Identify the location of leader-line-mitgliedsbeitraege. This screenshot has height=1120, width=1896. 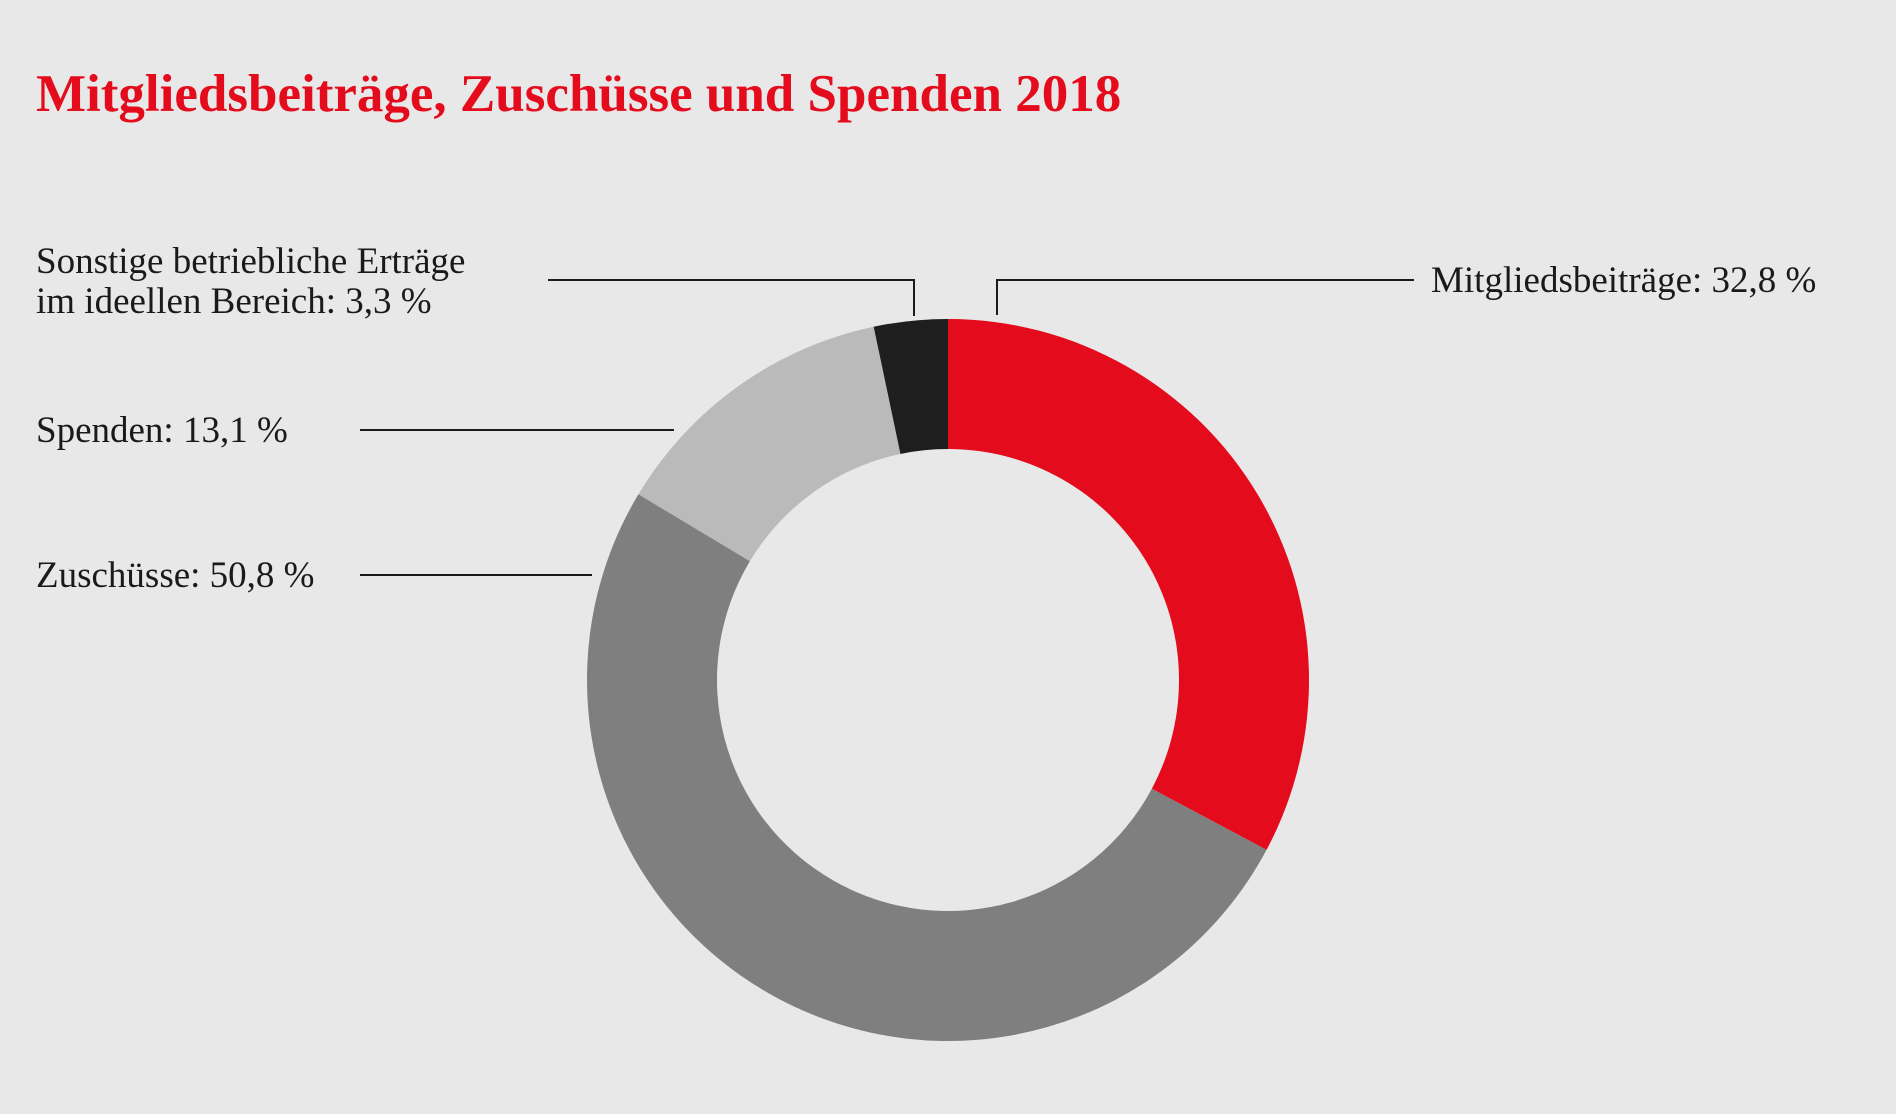
(1205, 297).